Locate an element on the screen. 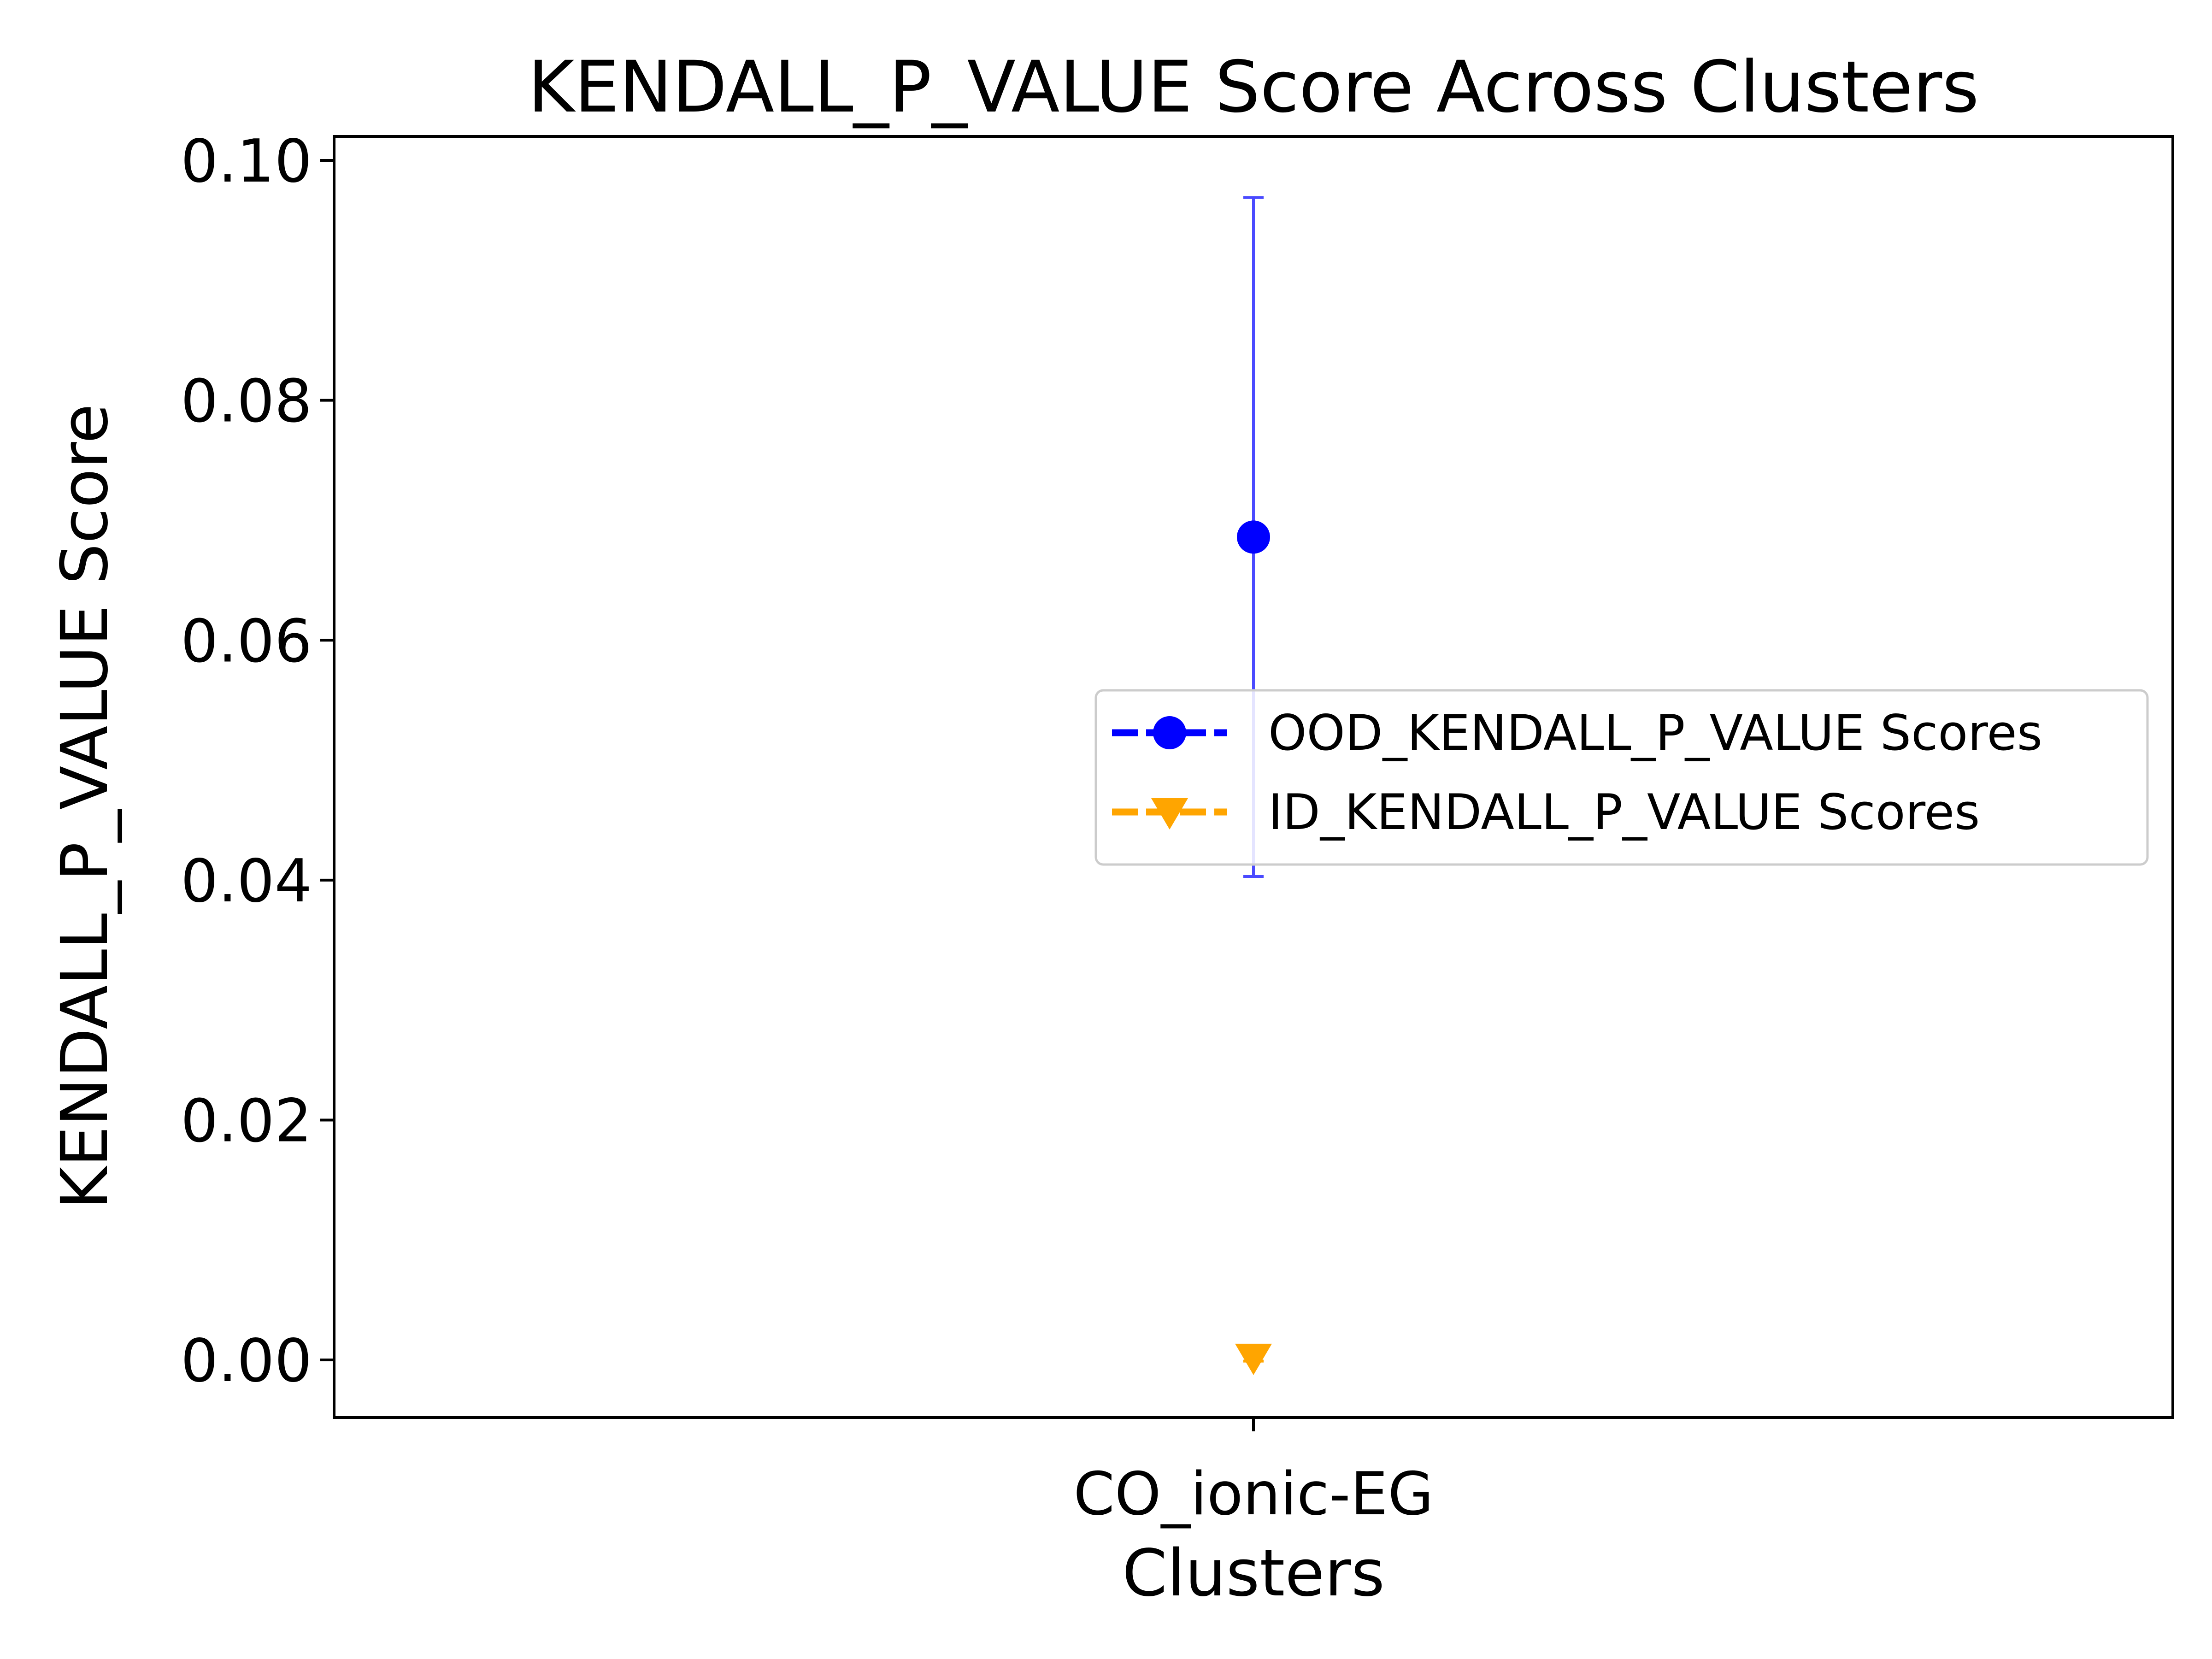  data-point-id is located at coordinates (1253, 1359).